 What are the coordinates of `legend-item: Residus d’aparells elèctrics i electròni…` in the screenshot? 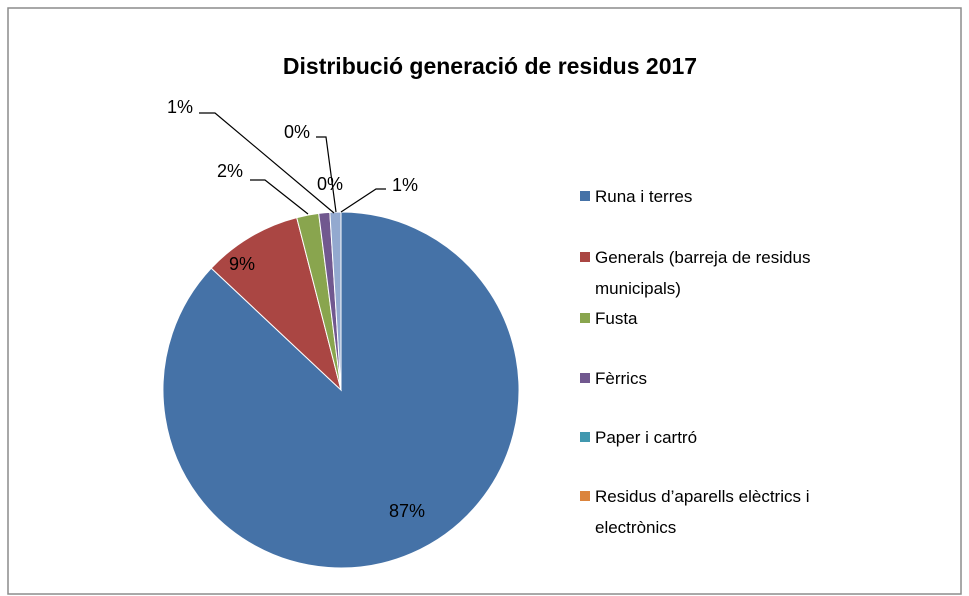 It's located at (700, 512).